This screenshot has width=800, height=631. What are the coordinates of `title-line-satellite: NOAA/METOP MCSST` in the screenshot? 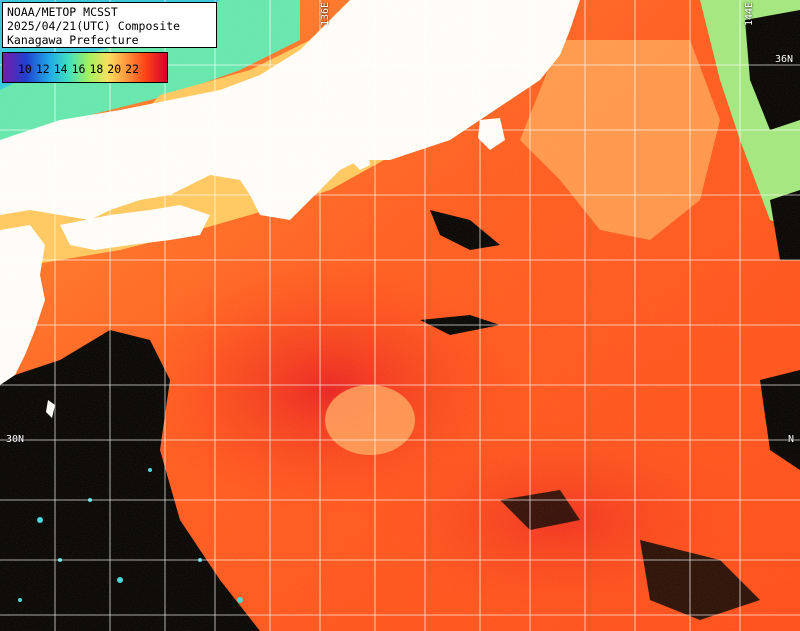 It's located at (62, 12).